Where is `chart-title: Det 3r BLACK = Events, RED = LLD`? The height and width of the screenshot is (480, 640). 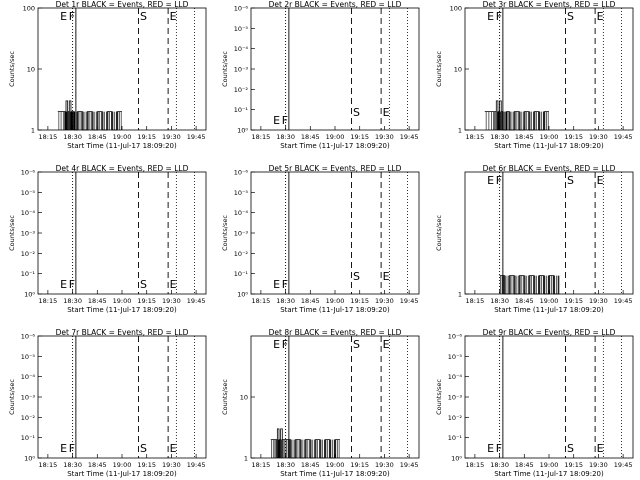
chart-title: Det 3r BLACK = Events, RED = LLD is located at coordinates (549, 4).